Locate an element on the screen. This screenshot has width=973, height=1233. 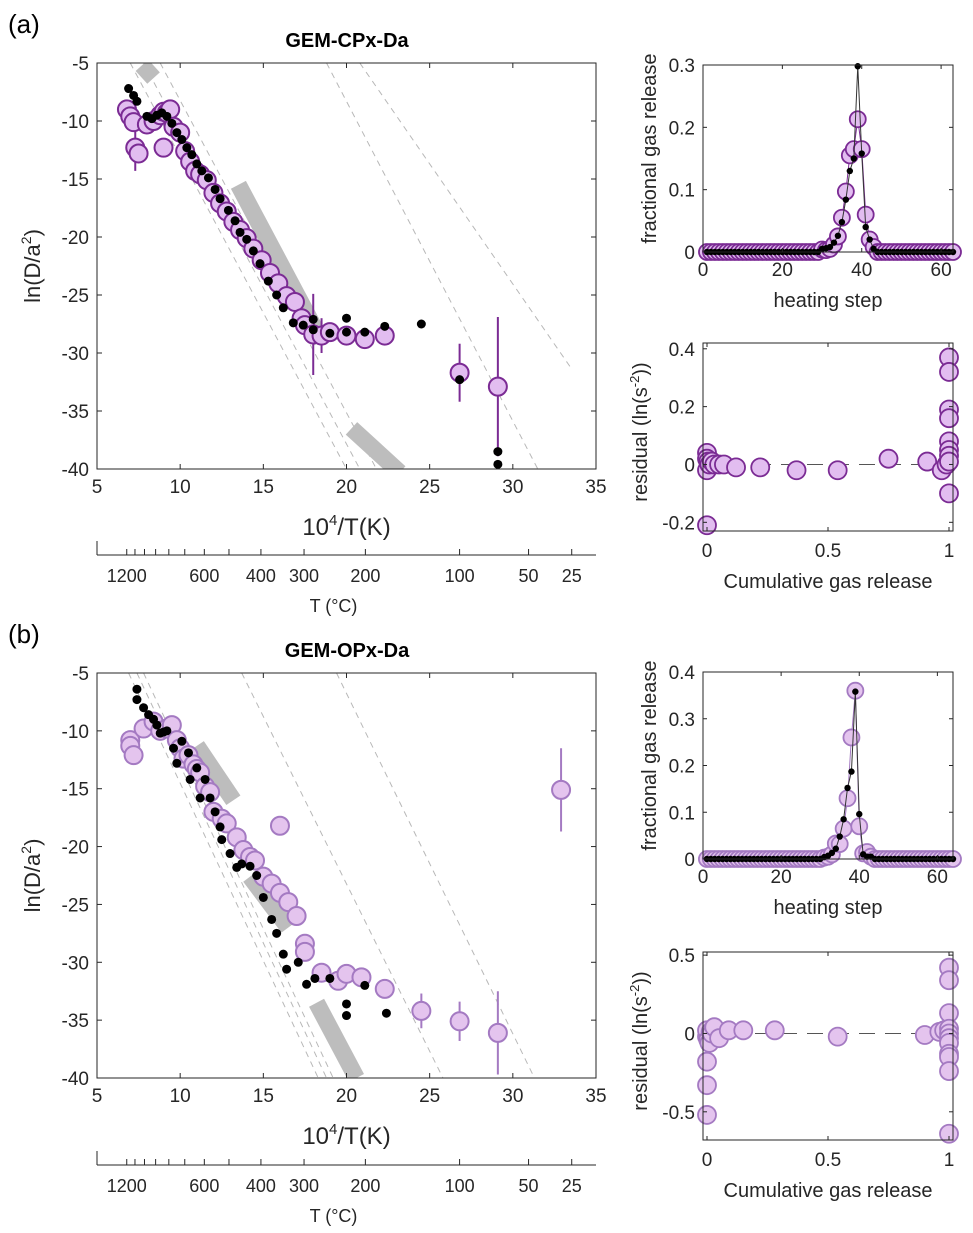
x-tick-label: 15 is located at coordinates (263, 1096).